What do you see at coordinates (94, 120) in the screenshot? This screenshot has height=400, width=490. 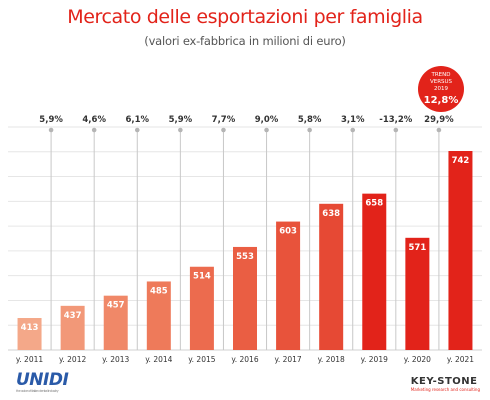 I see `growth-label: 4,6%` at bounding box center [94, 120].